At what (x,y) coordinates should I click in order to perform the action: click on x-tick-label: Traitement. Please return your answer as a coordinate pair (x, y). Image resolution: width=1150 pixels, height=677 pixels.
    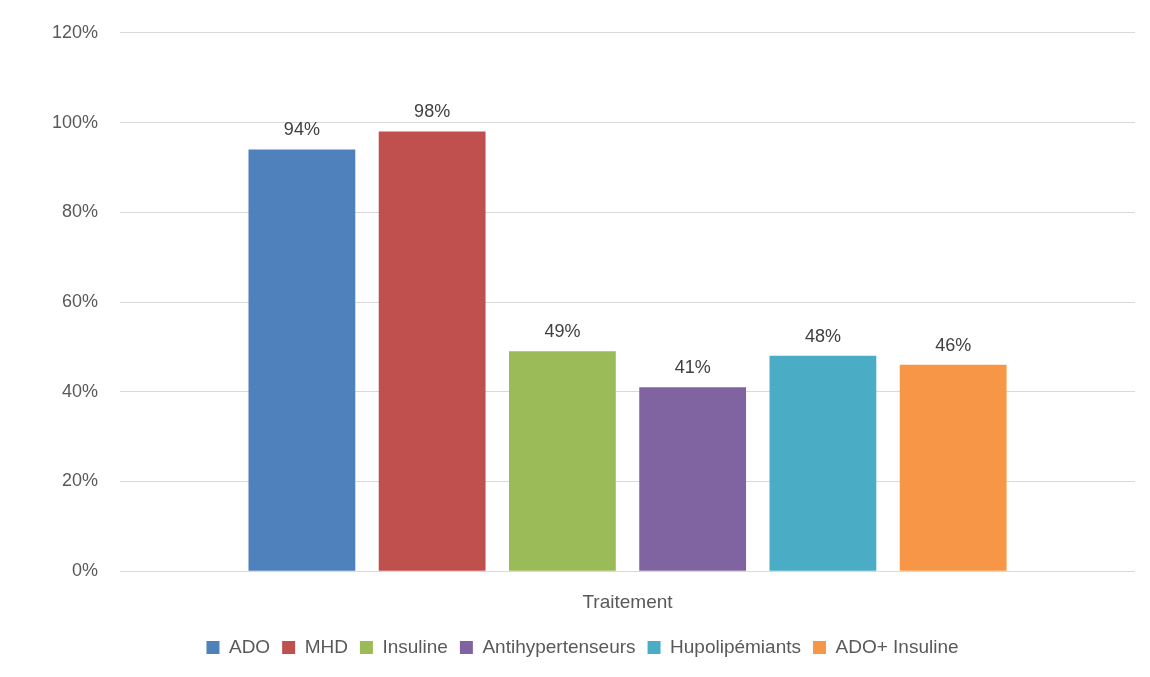
    Looking at the image, I should click on (628, 601).